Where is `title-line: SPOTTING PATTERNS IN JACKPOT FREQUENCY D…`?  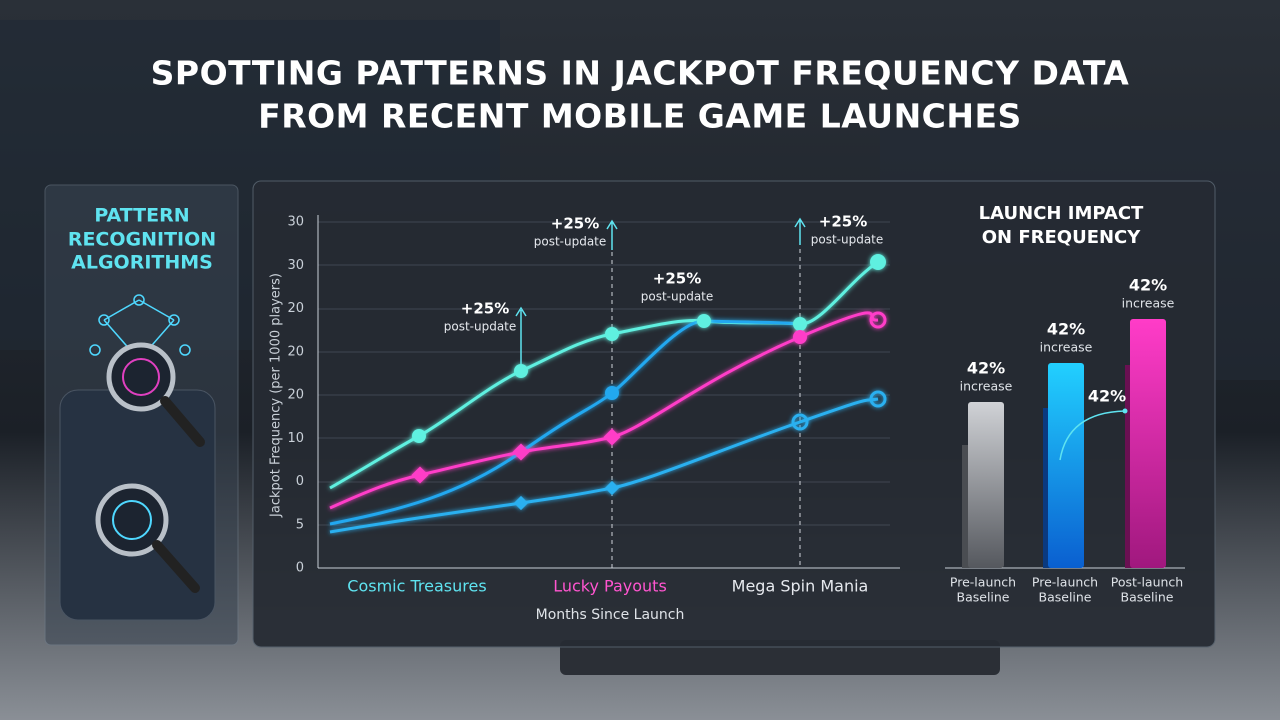 title-line: SPOTTING PATTERNS IN JACKPOT FREQUENCY D… is located at coordinates (640, 73).